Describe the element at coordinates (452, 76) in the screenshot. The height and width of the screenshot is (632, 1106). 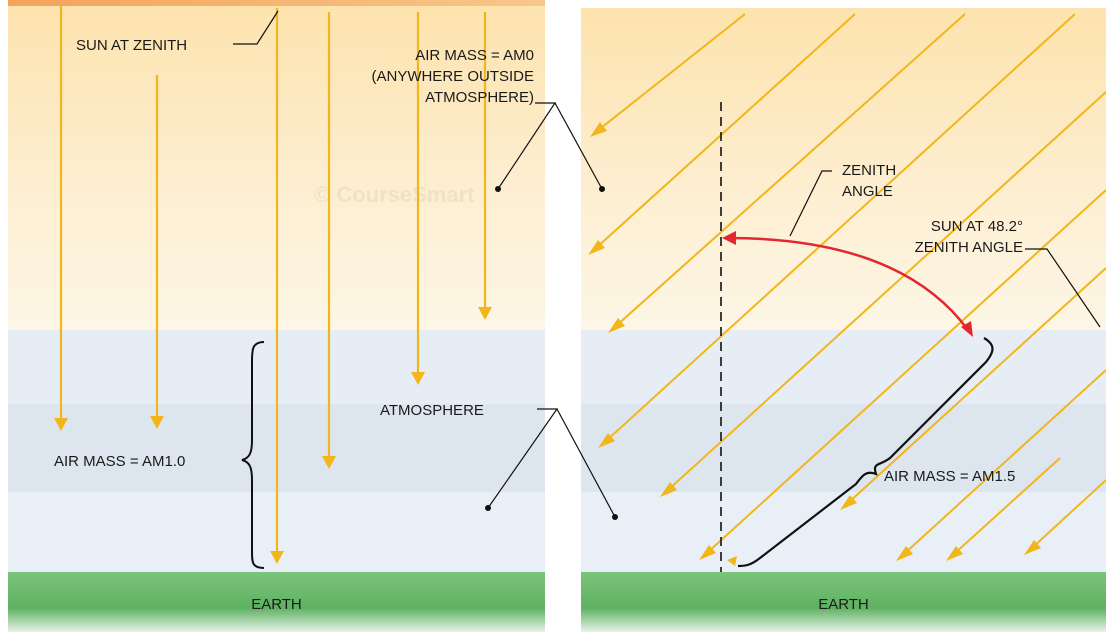
I see `am0-label-line2: (ANYWHERE OUTSIDE` at that location.